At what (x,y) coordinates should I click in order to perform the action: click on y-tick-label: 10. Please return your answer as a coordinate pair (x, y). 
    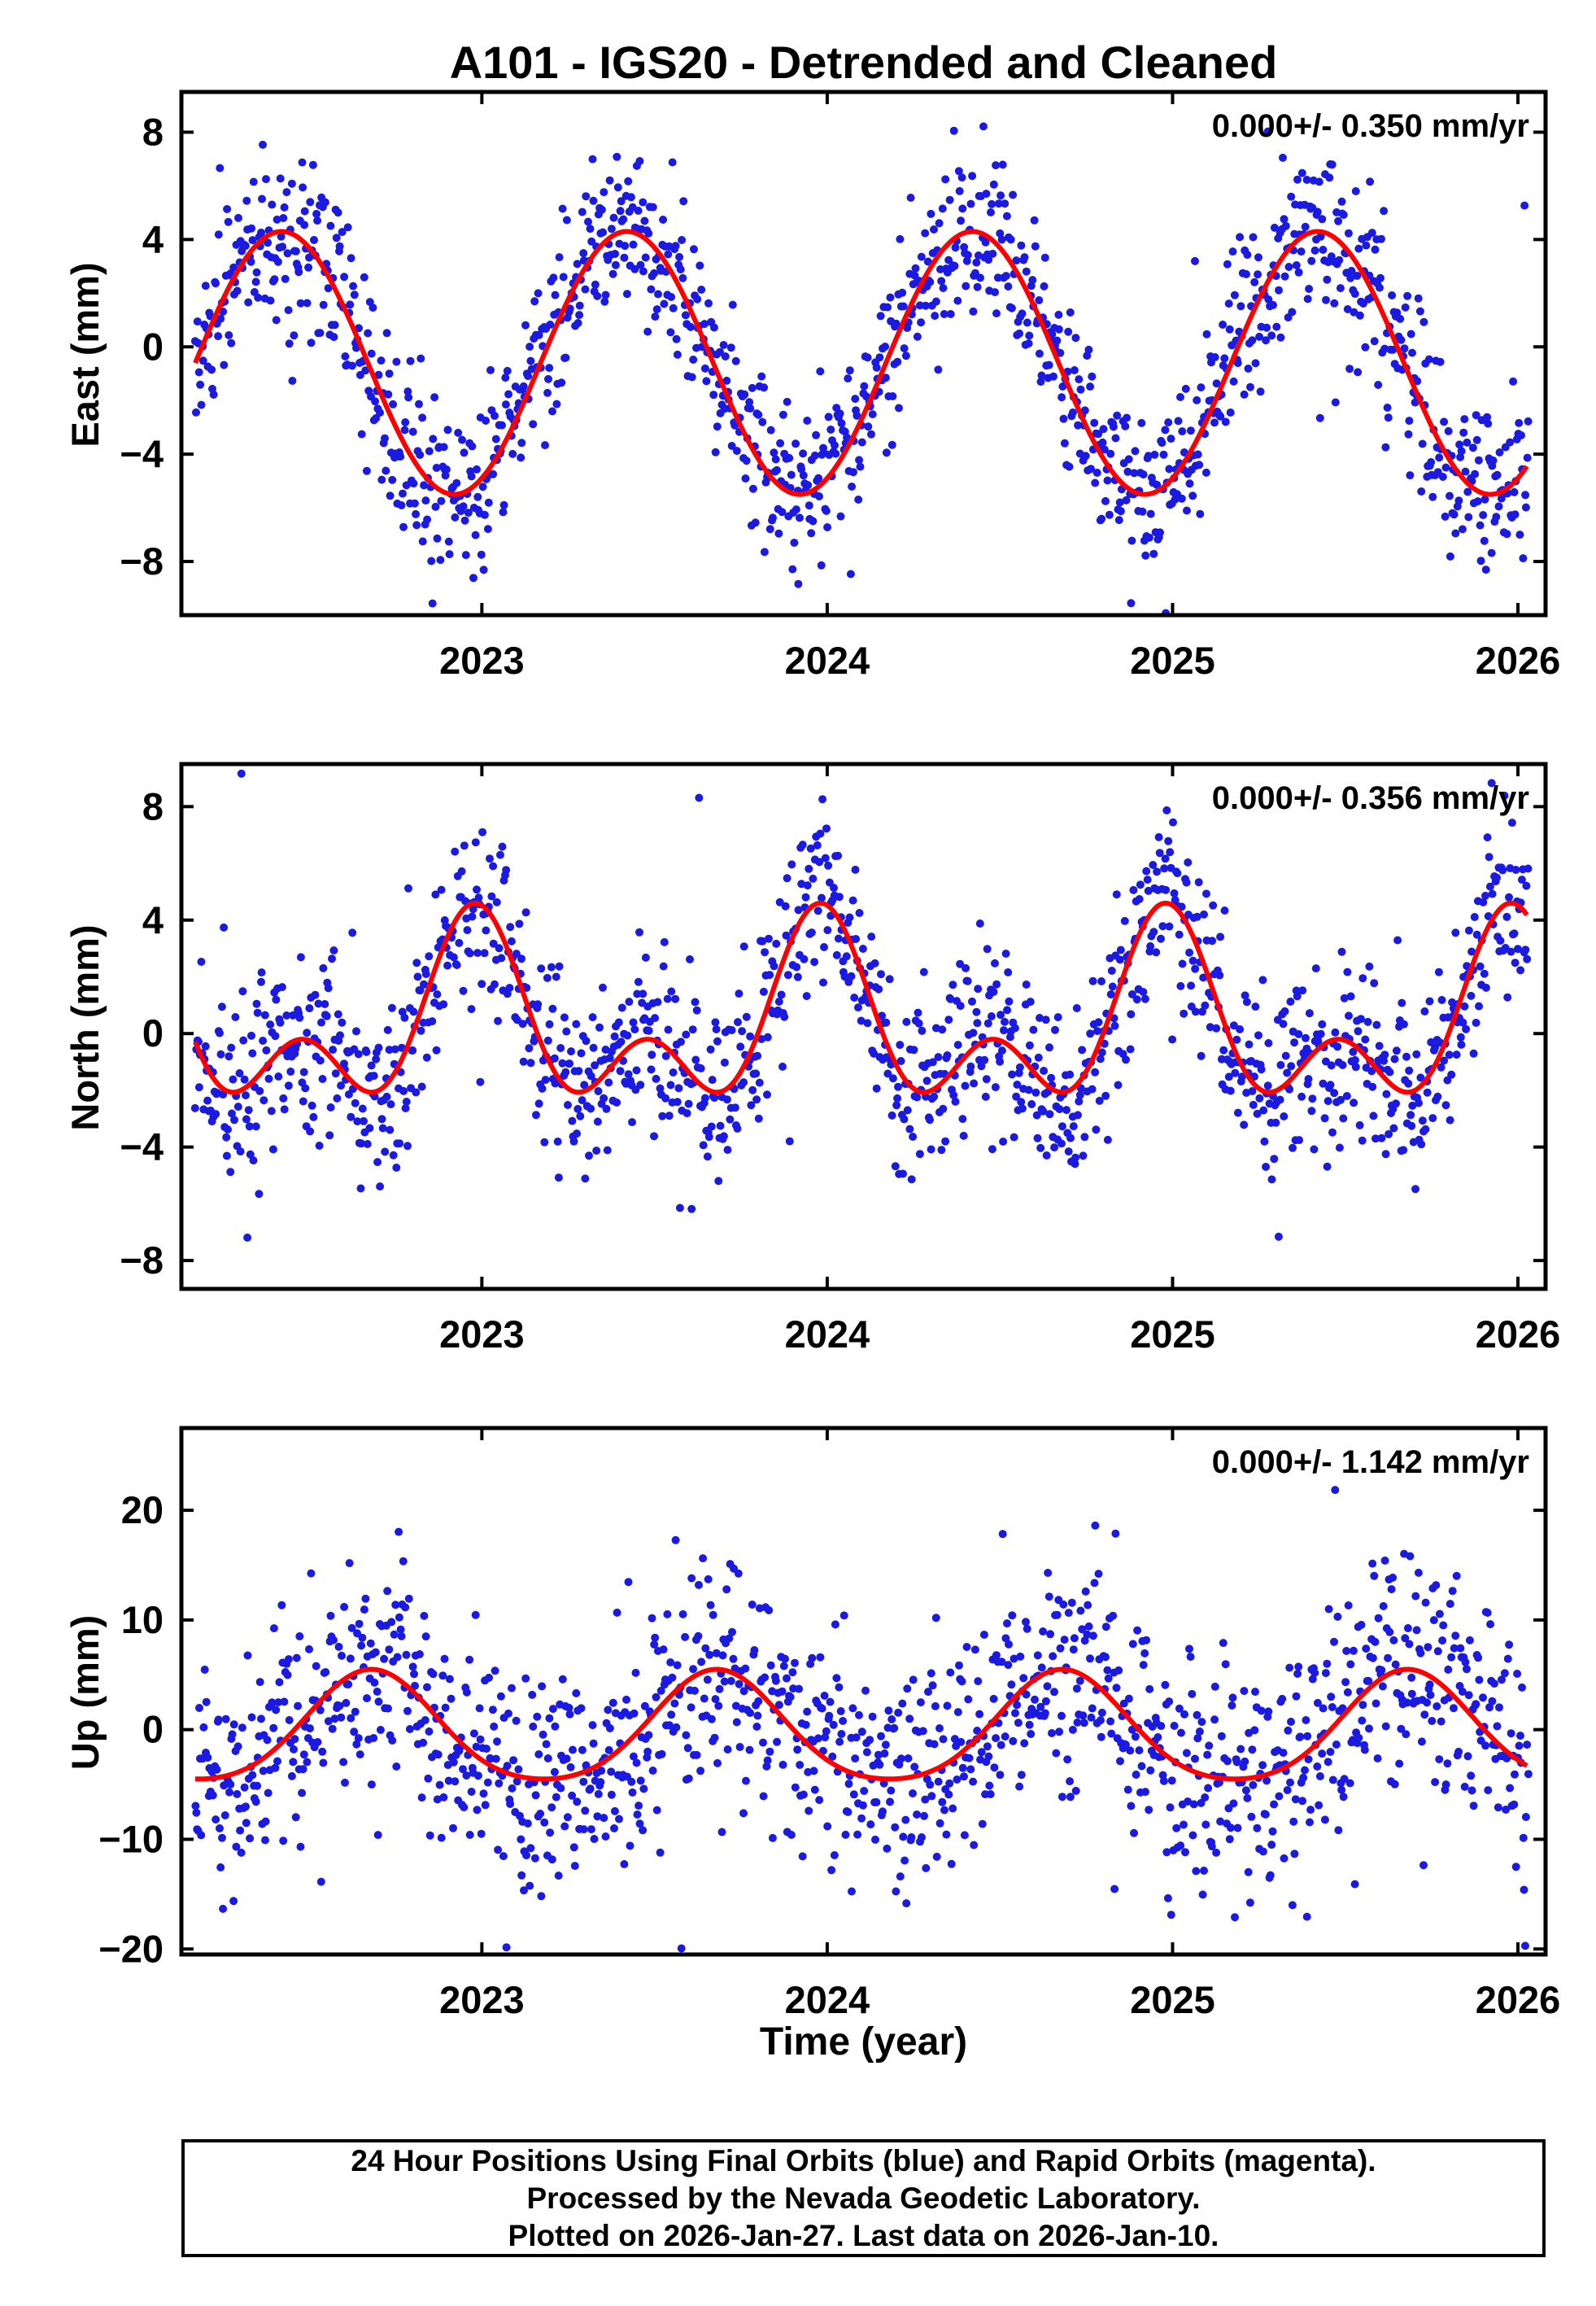
    Looking at the image, I should click on (142, 1619).